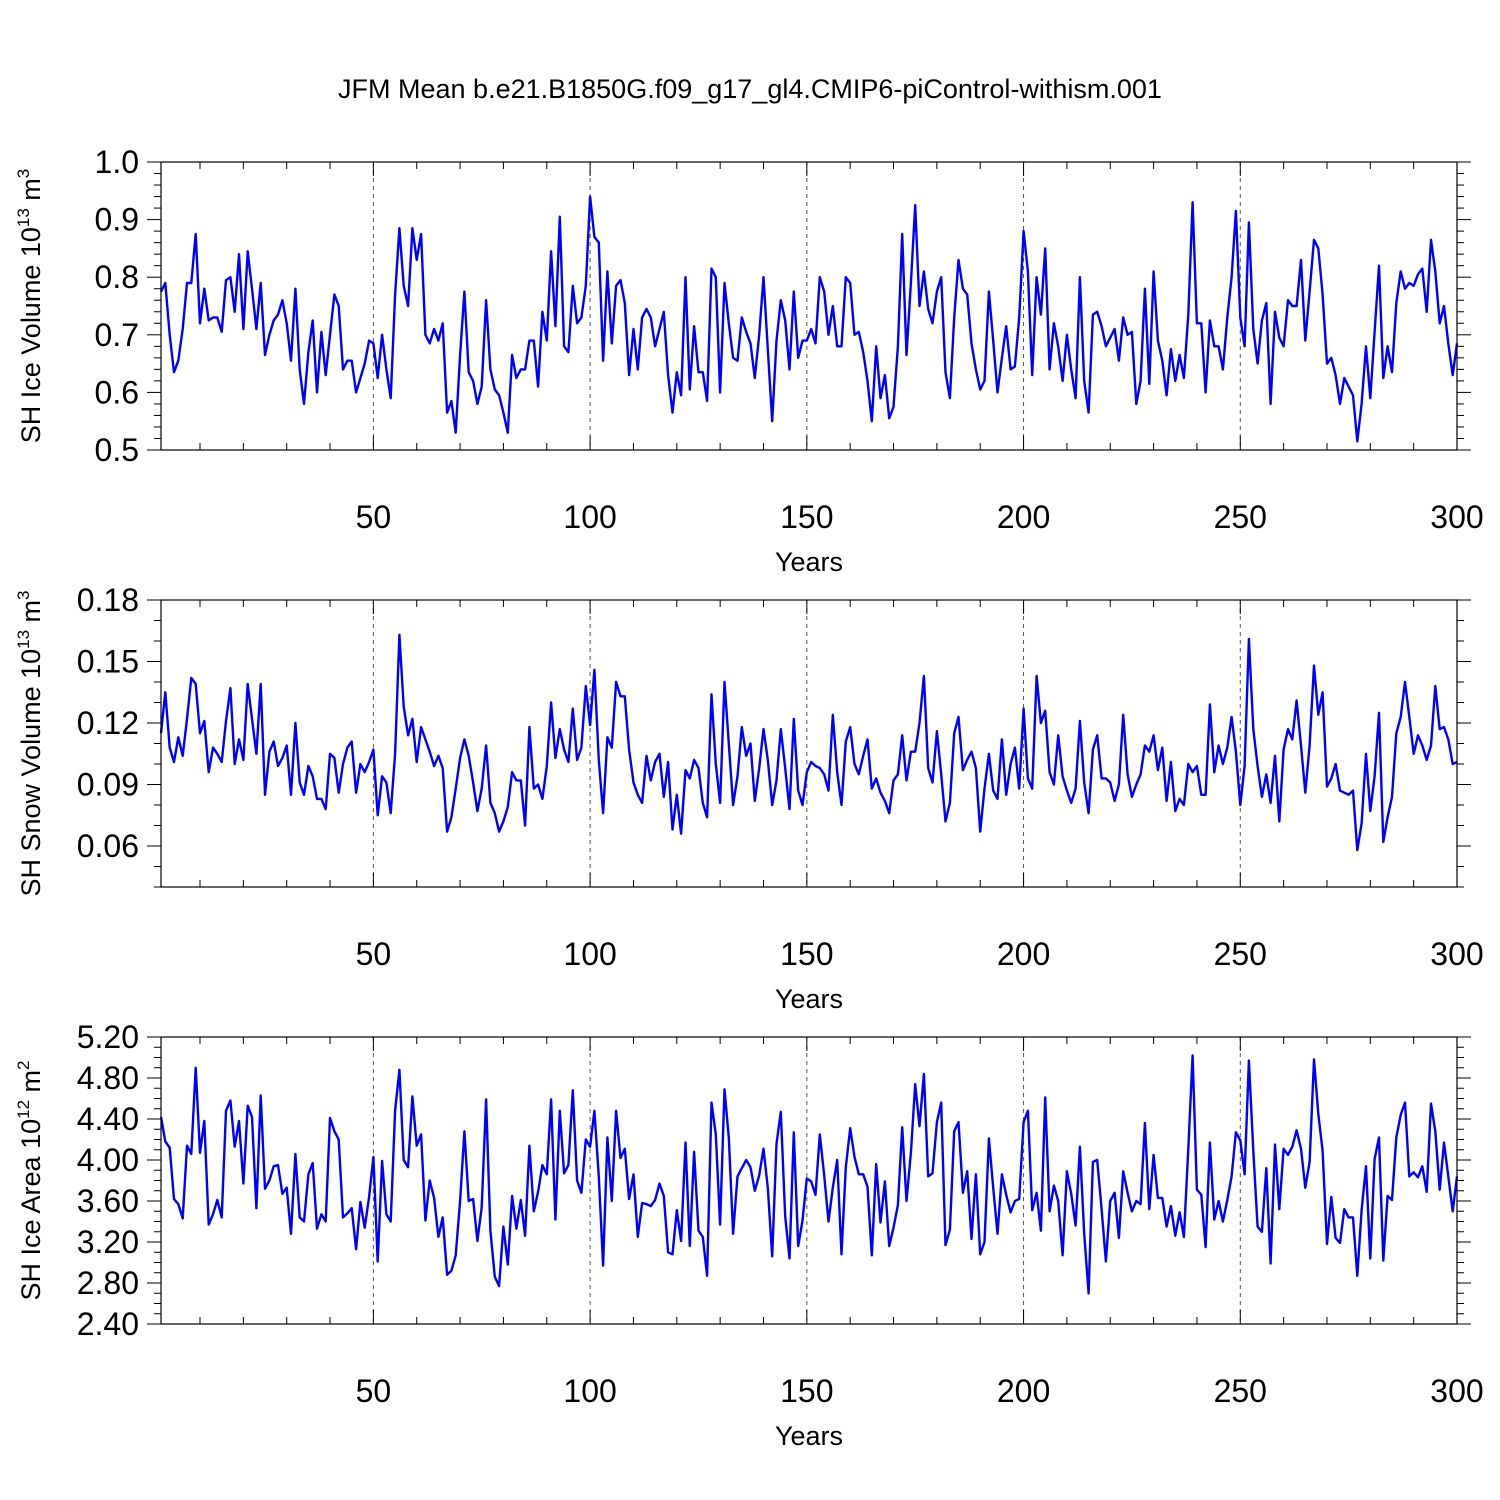 The height and width of the screenshot is (1500, 1500). What do you see at coordinates (108, 1283) in the screenshot?
I see `y-tick-label: 2.80` at bounding box center [108, 1283].